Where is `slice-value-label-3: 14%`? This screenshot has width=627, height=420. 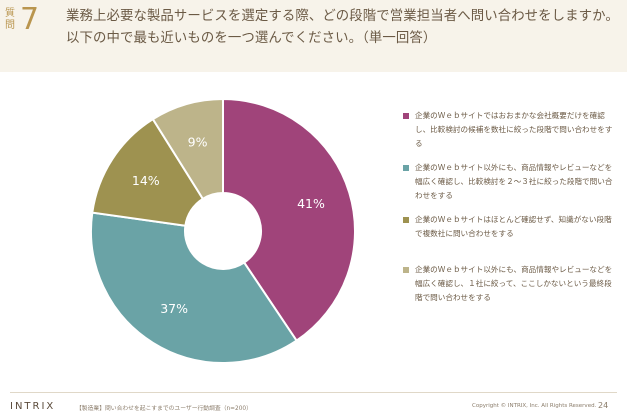 slice-value-label-3: 14% is located at coordinates (146, 180).